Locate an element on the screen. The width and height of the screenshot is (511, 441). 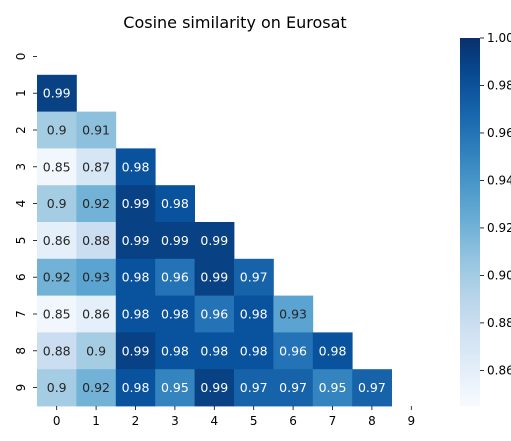
x-tick-label: 5 is located at coordinates (254, 421).